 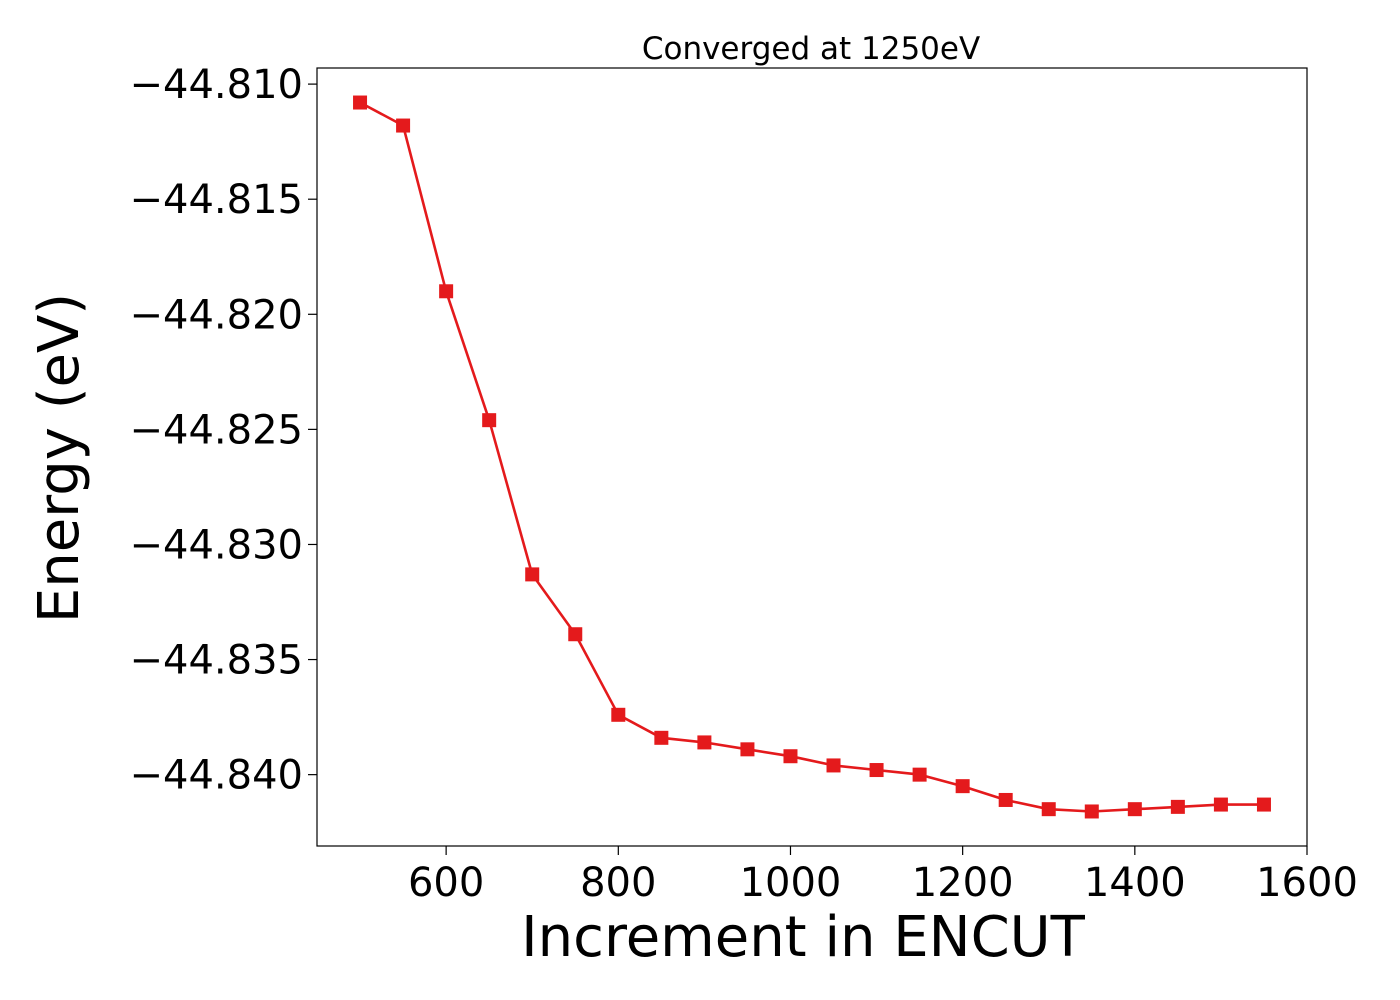 I want to click on chart-title: Converged at 1250eV, so click(x=811, y=49).